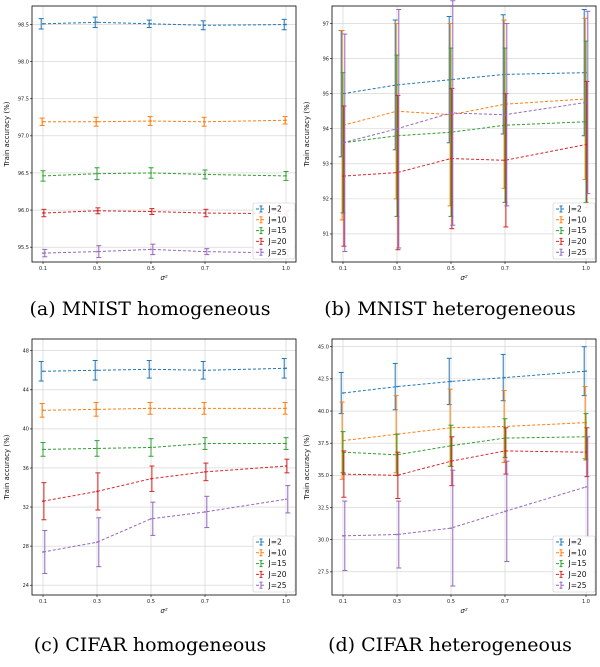 This screenshot has width=600, height=667. What do you see at coordinates (23, 62) in the screenshot?
I see `y-tick-label: 98.0` at bounding box center [23, 62].